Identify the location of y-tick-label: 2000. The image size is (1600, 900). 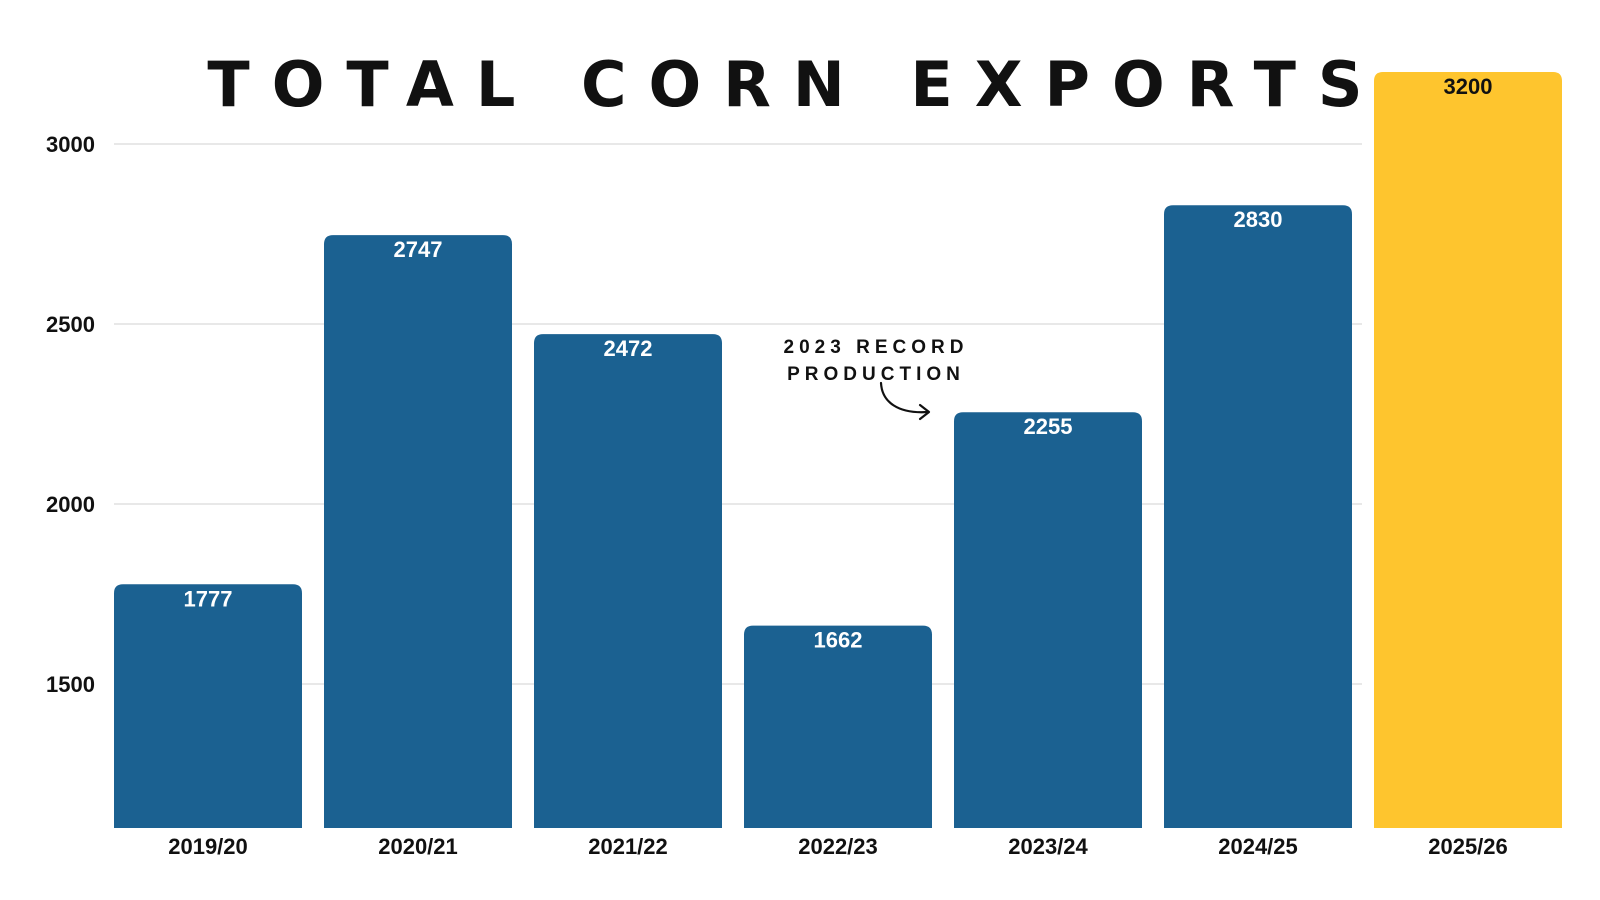
(70, 504).